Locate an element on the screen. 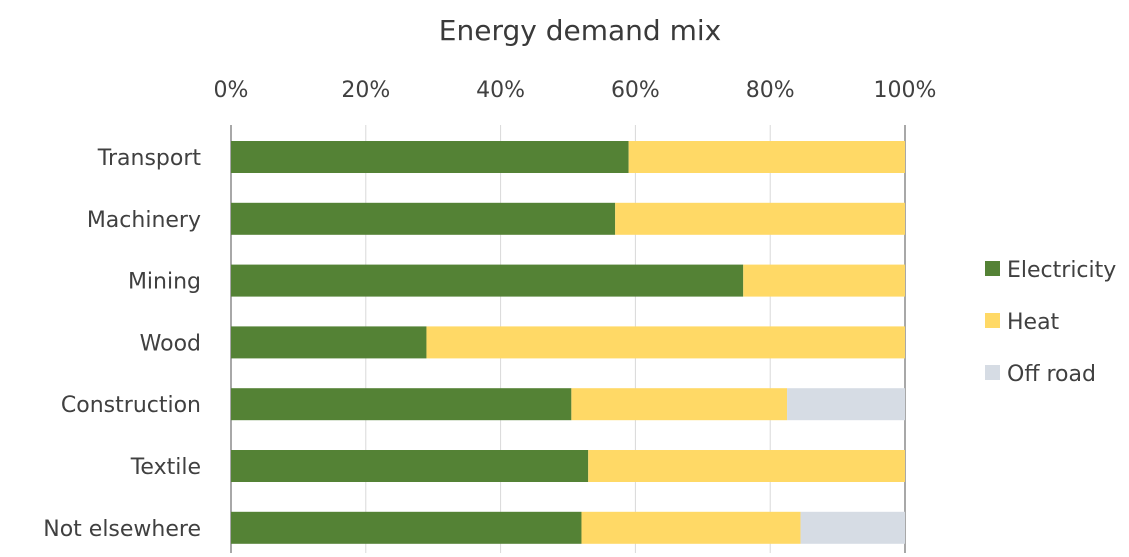  bar-transport-heat is located at coordinates (766, 157).